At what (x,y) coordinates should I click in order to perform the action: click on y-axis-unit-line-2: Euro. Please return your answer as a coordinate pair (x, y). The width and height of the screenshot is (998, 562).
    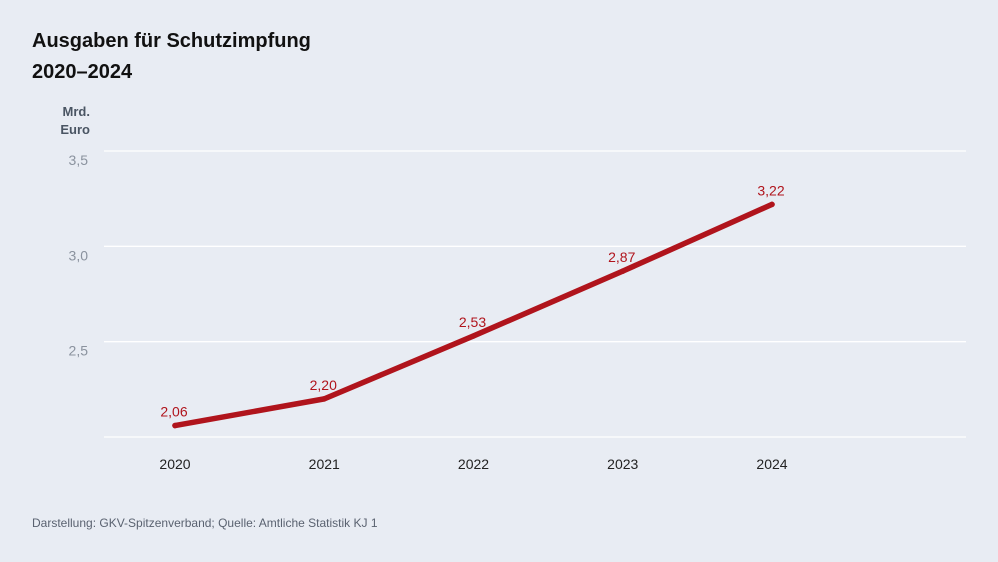
    Looking at the image, I should click on (75, 129).